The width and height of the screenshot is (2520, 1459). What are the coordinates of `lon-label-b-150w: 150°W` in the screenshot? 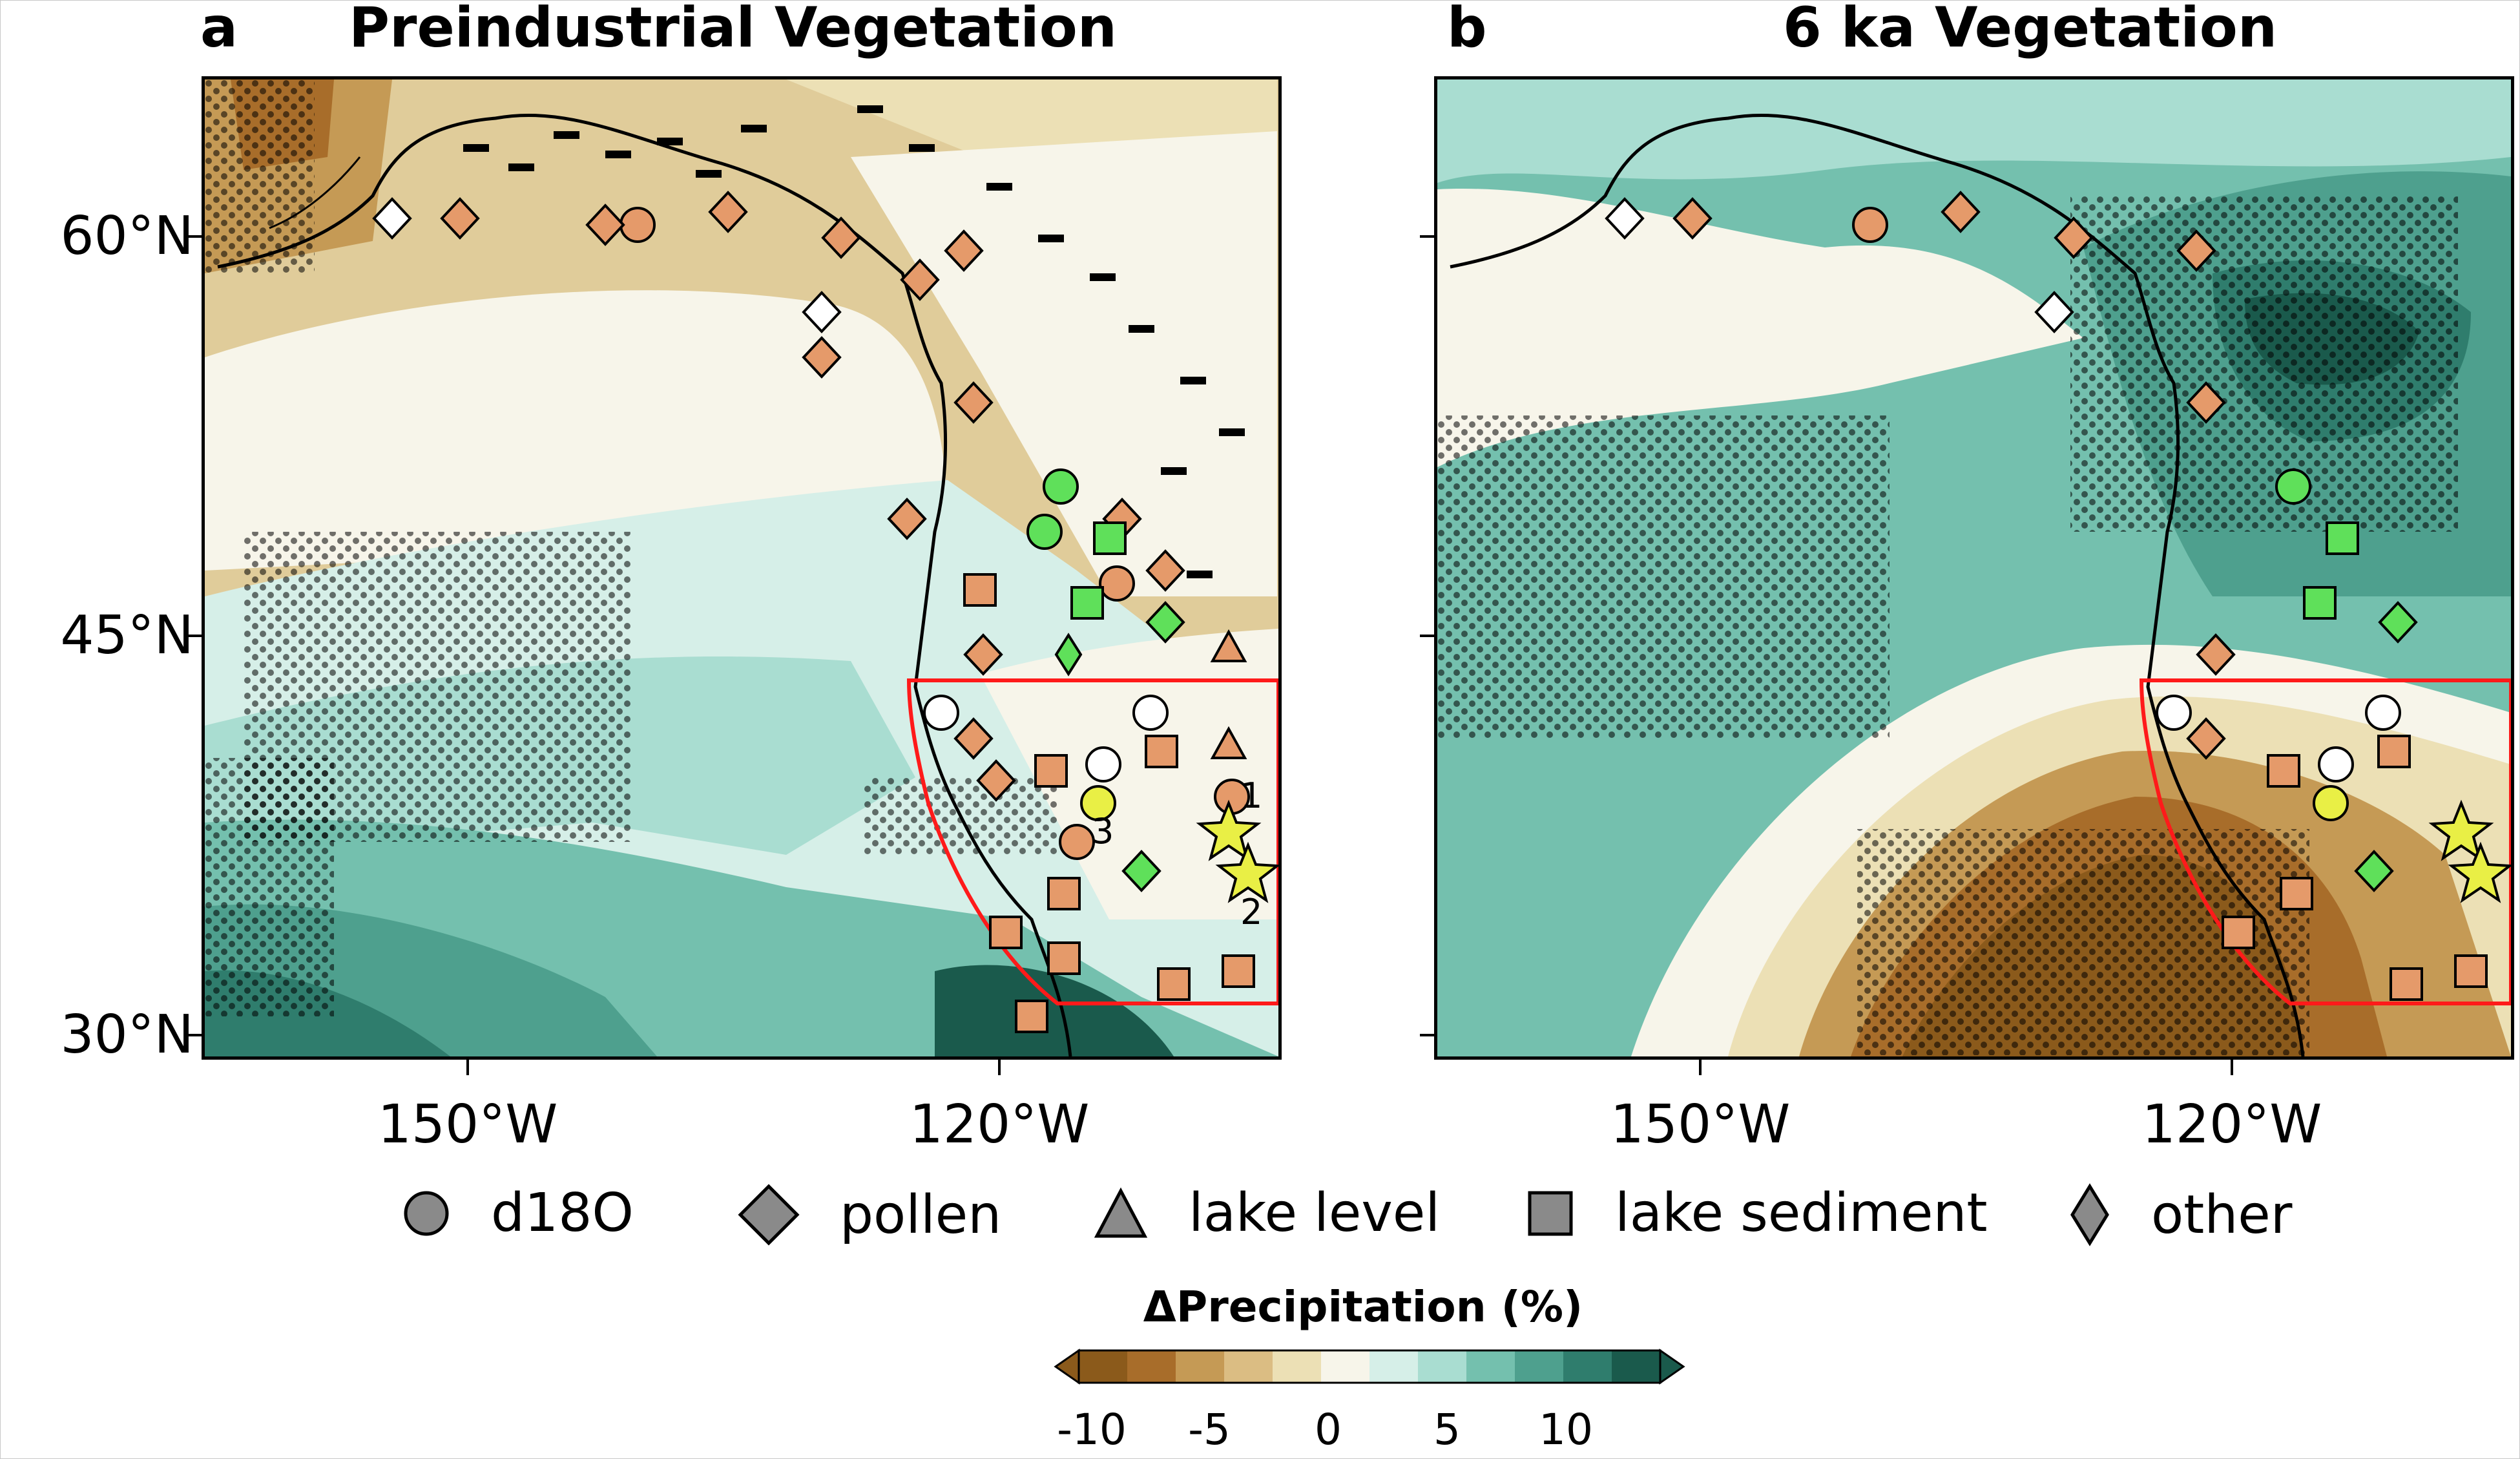 It's located at (1700, 1124).